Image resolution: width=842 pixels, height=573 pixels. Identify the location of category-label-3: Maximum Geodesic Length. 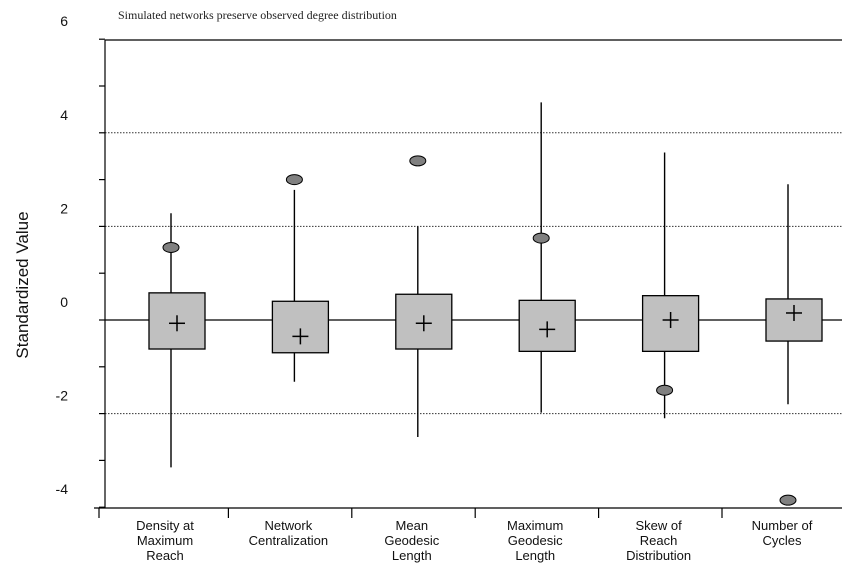
(535, 540).